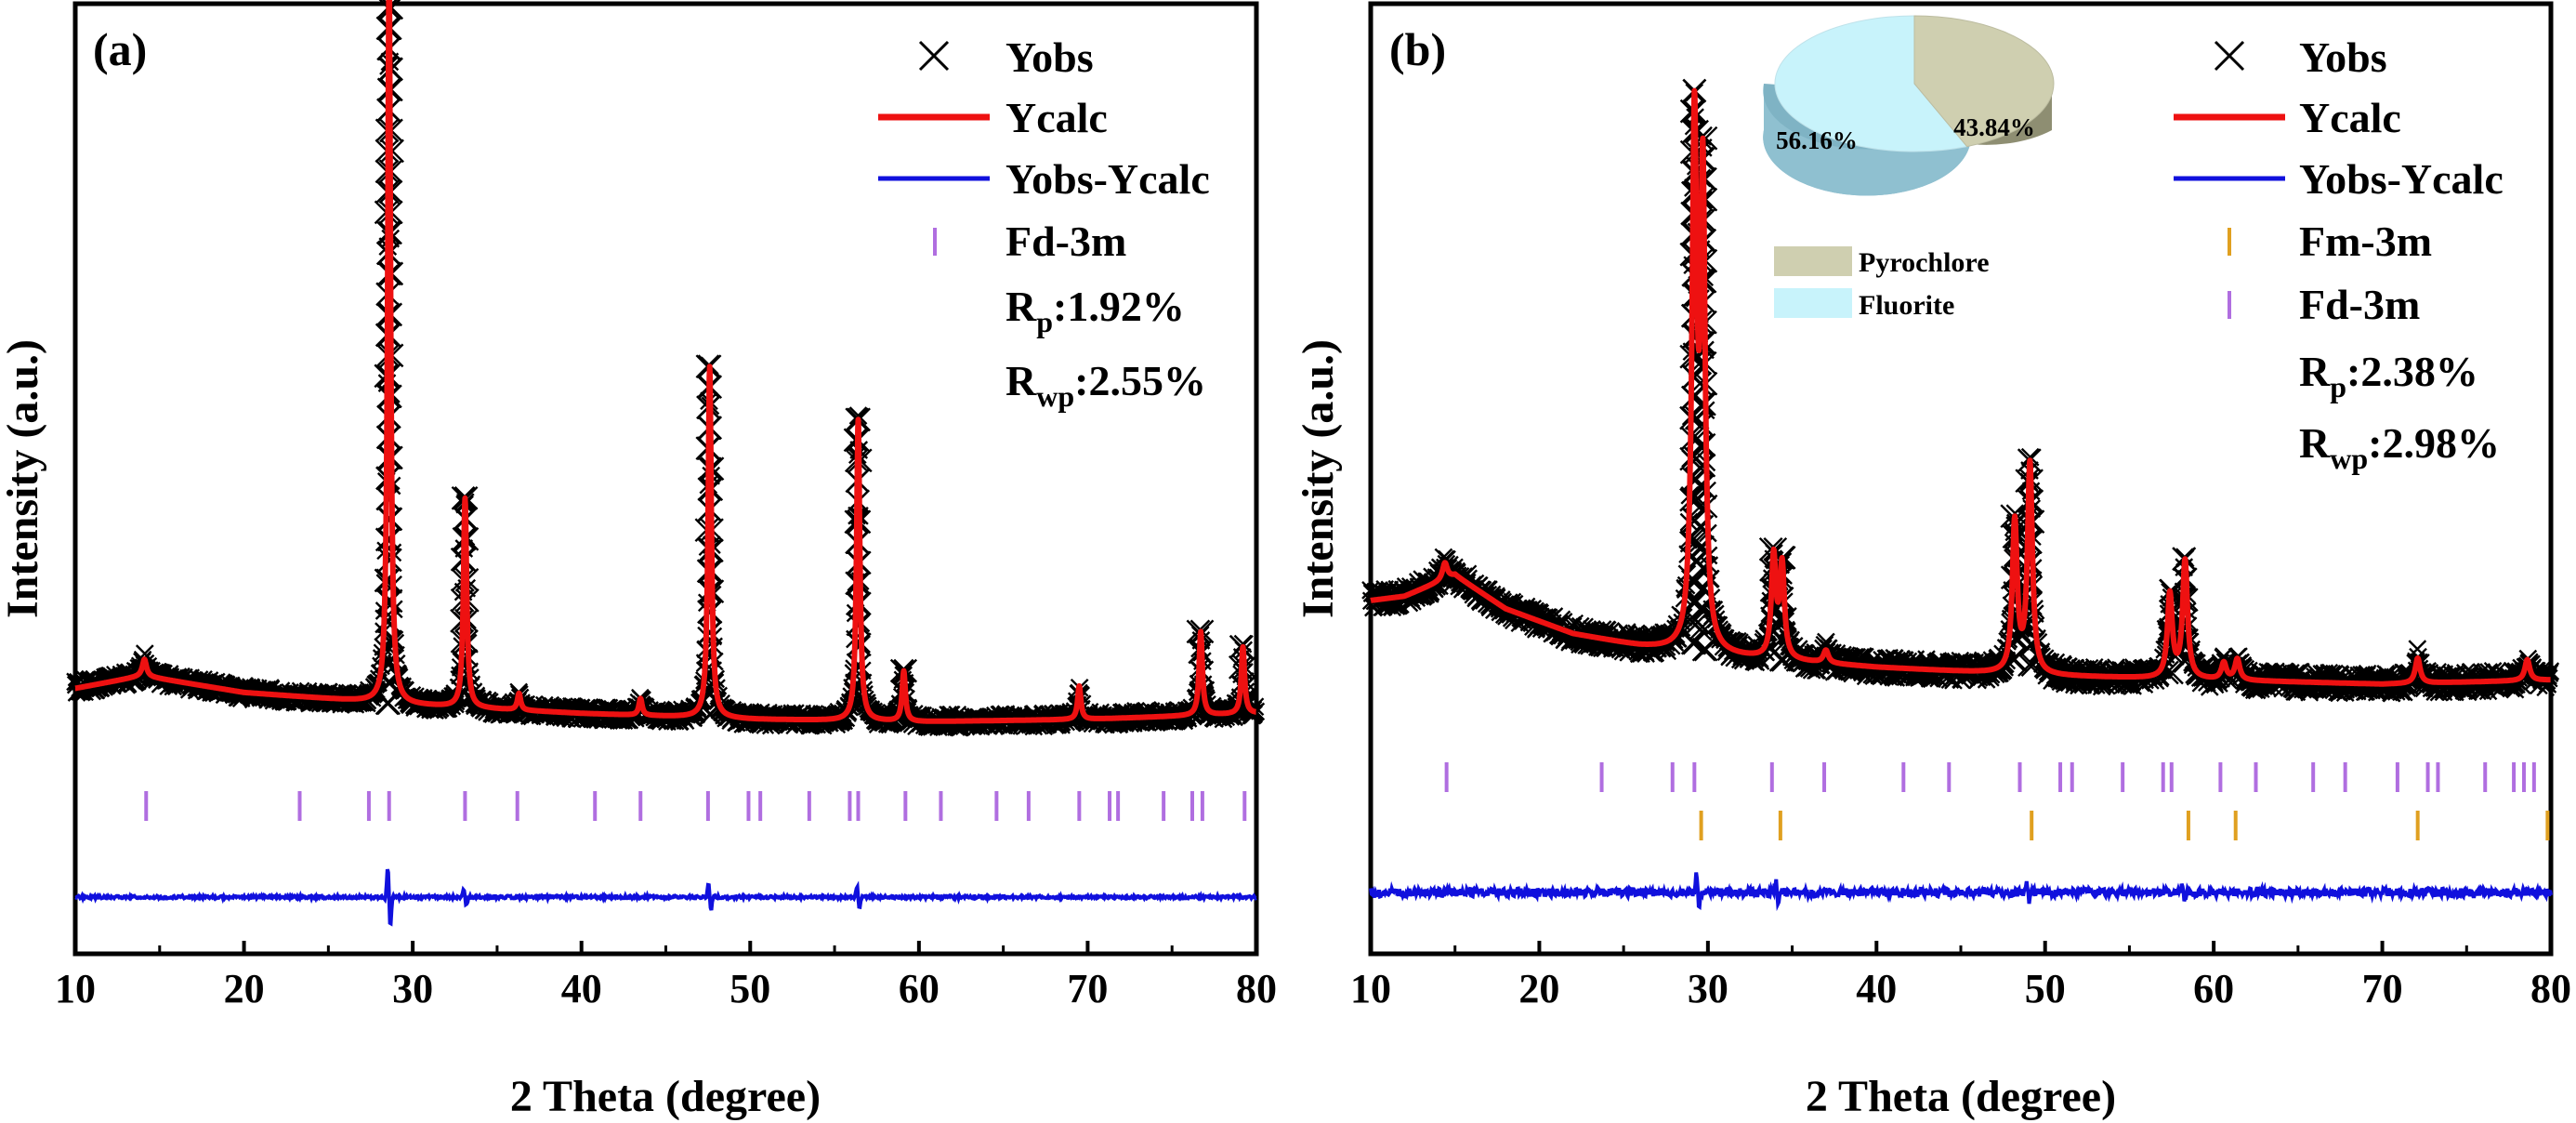 This screenshot has width=2576, height=1123. Describe the element at coordinates (2399, 447) in the screenshot. I see `r-factor-rwp-b: Rwp:2.98%` at that location.